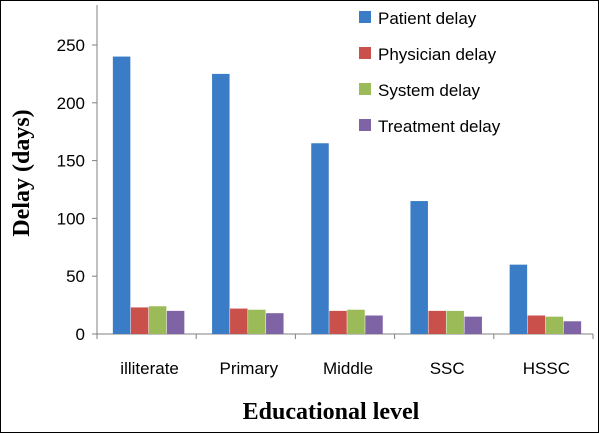 Image resolution: width=599 pixels, height=437 pixels. I want to click on bar-system-delay-primary, so click(257, 321).